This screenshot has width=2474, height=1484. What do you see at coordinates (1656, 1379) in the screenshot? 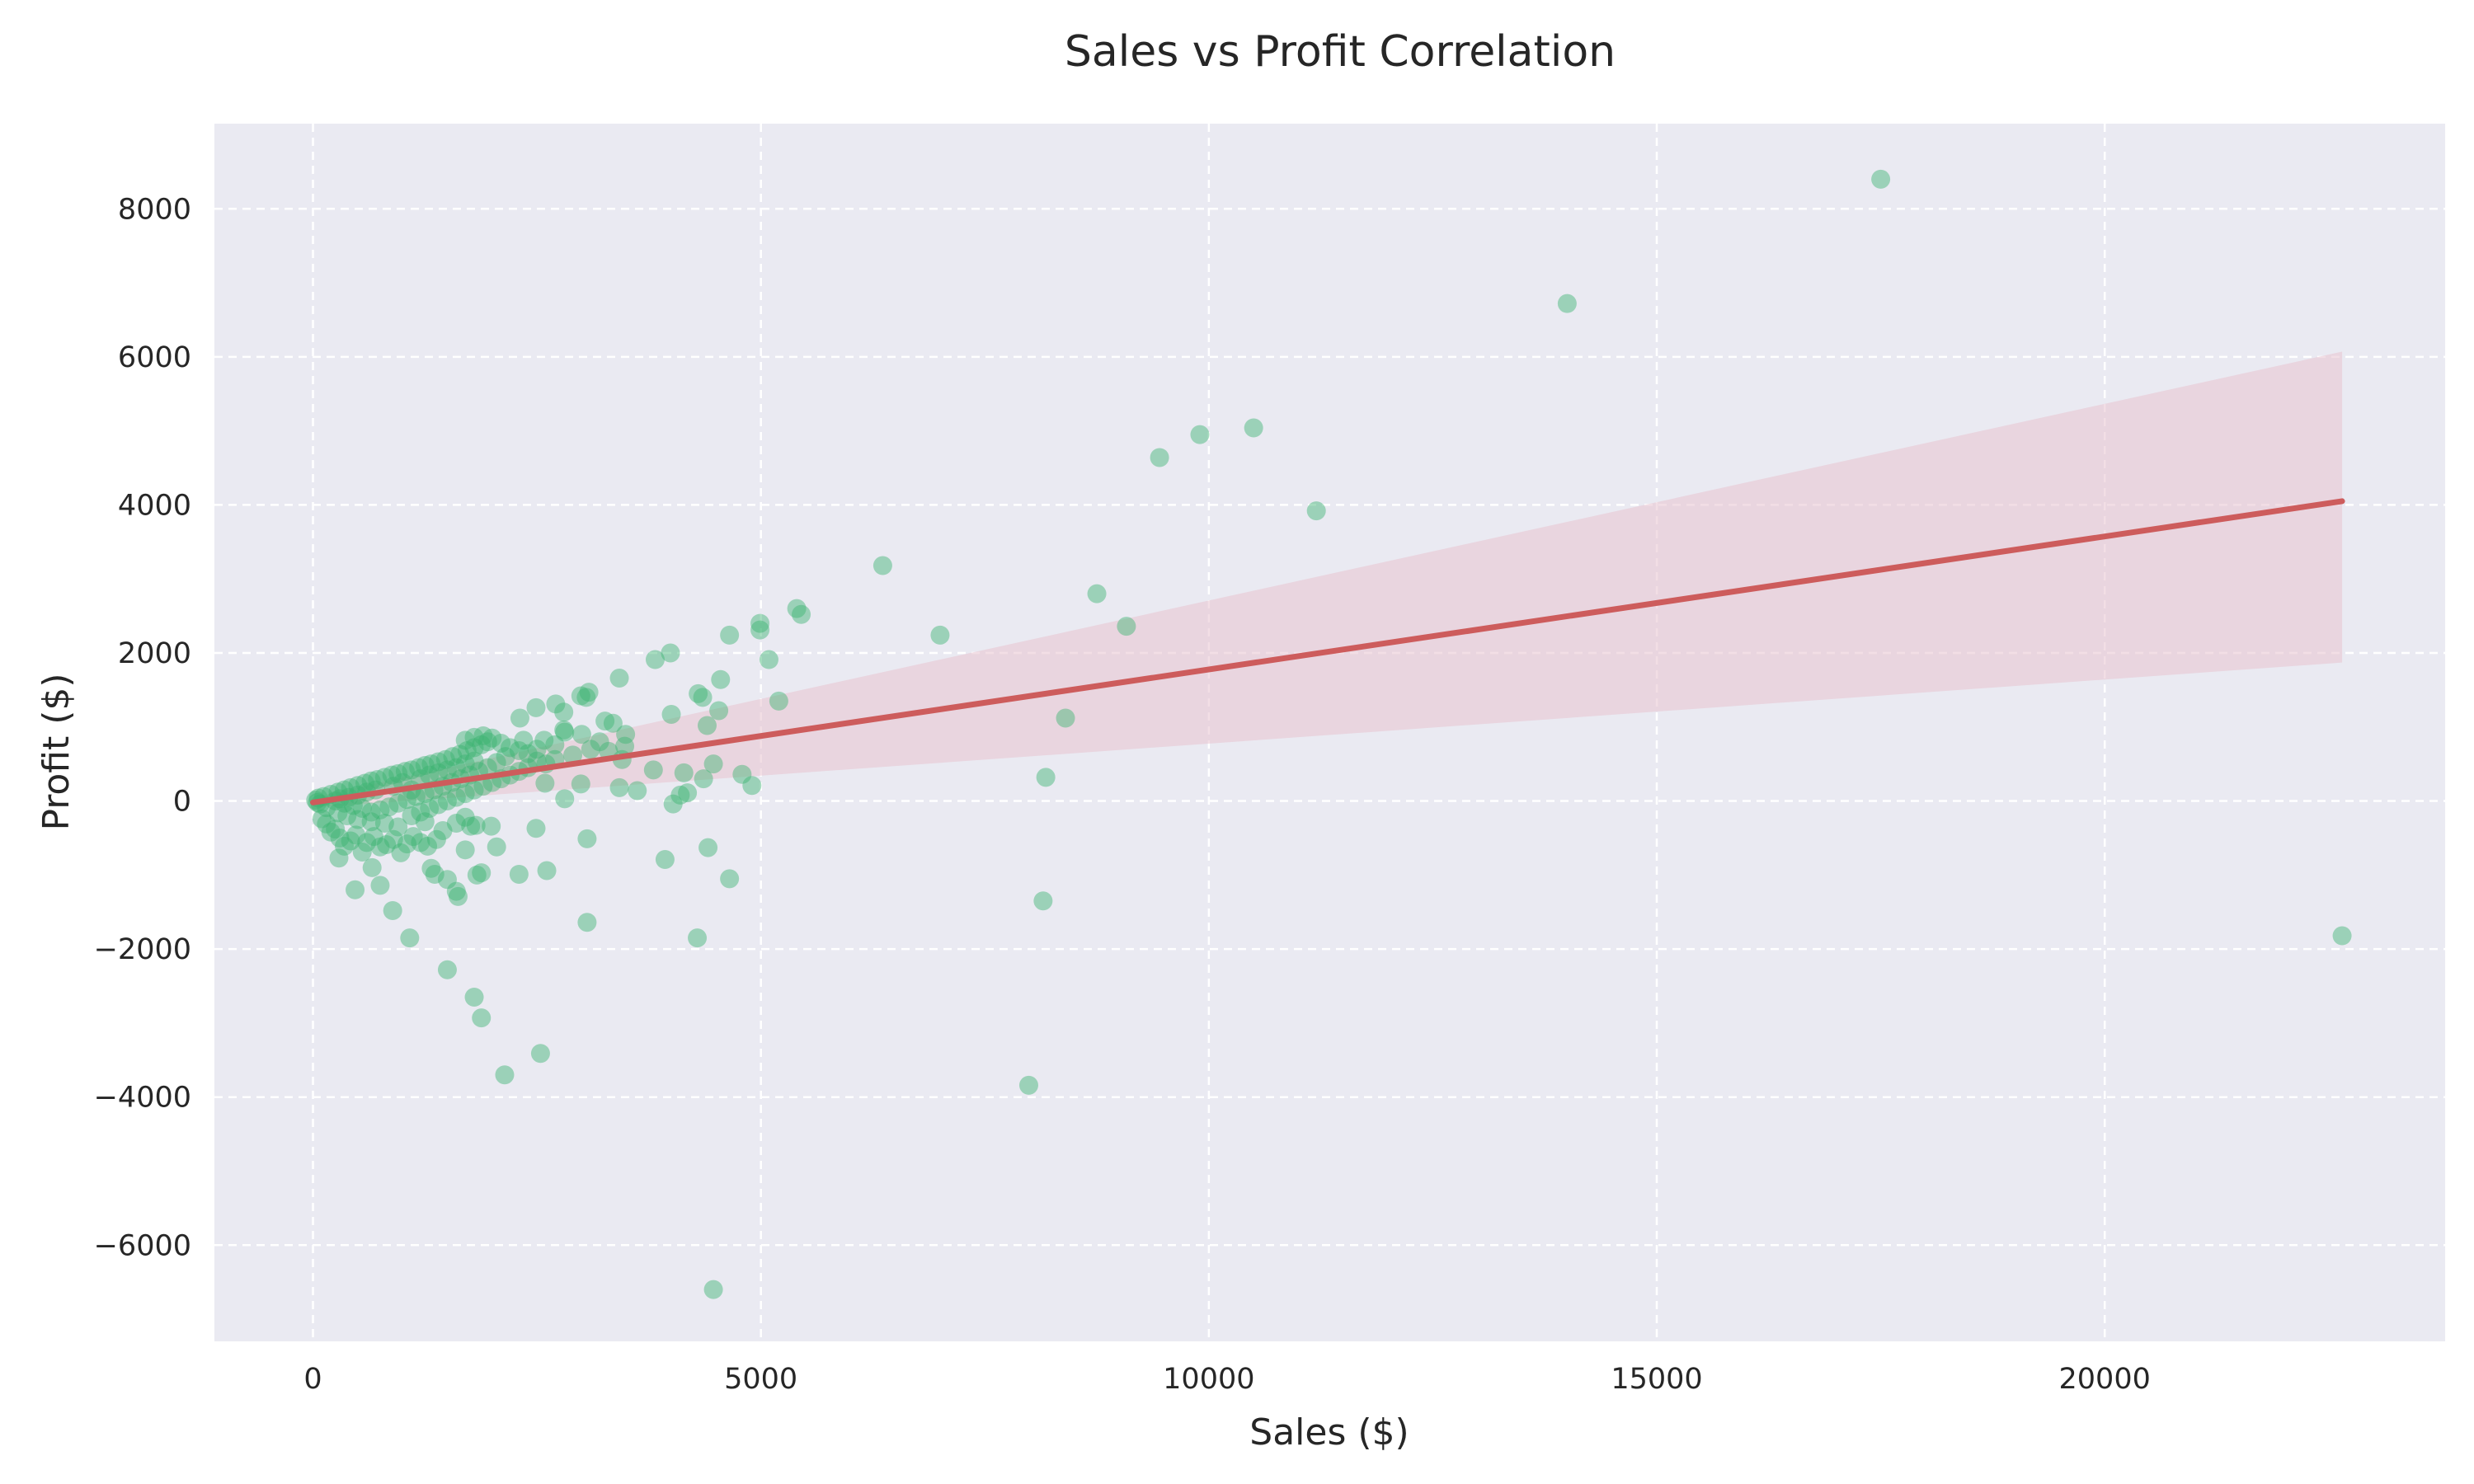
I see `x-tick-label: 15000` at bounding box center [1656, 1379].